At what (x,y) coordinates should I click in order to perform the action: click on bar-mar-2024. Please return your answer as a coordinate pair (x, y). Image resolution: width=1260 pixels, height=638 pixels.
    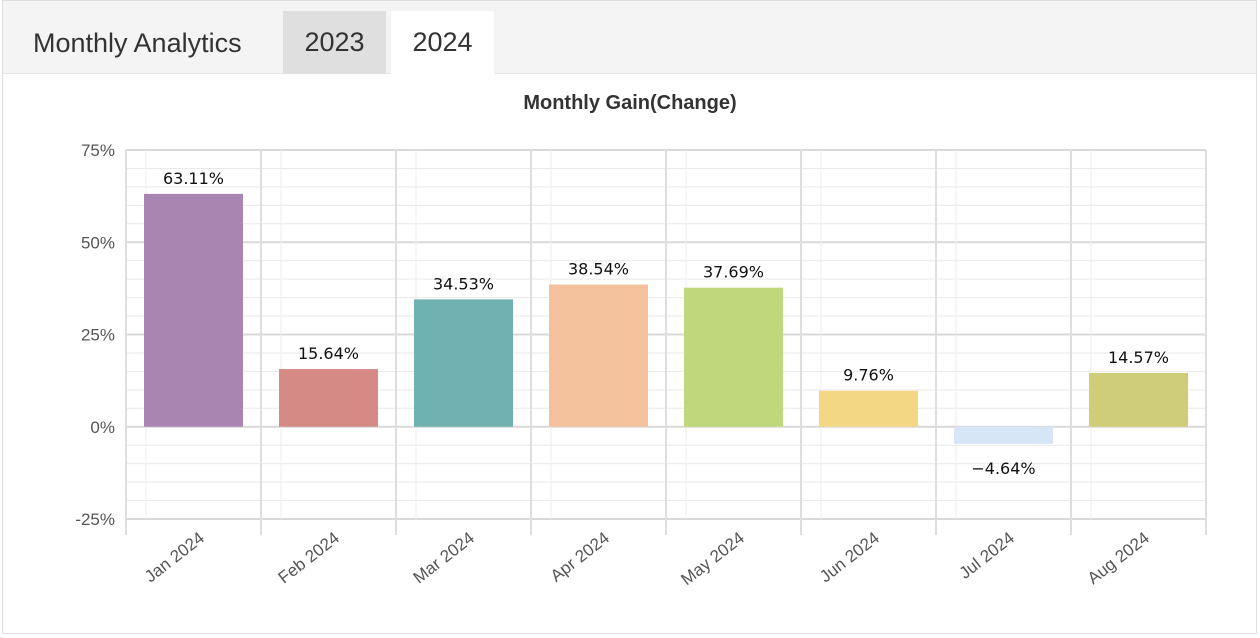
    Looking at the image, I should click on (463, 363).